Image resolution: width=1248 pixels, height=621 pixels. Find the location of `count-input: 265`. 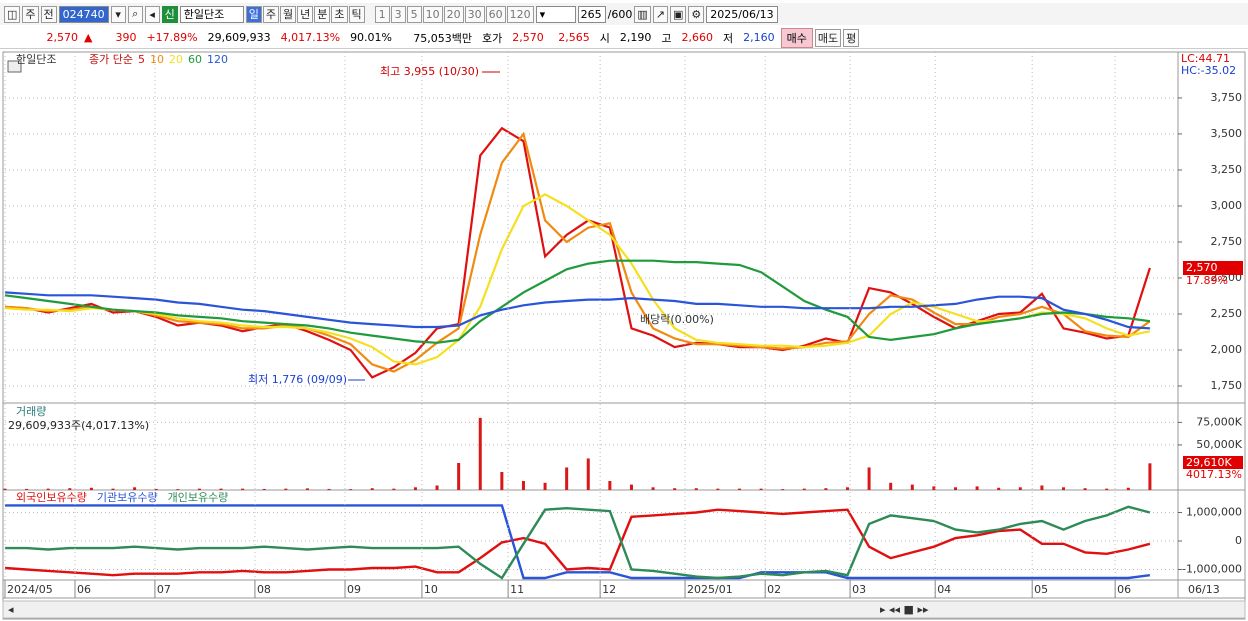

count-input: 265 is located at coordinates (591, 14).